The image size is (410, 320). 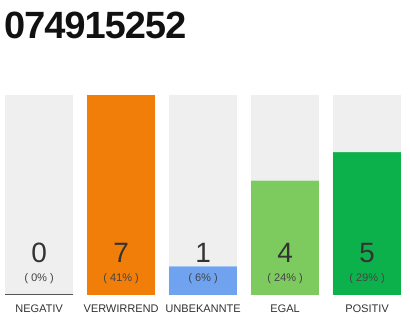 I want to click on data-label: 5, so click(x=367, y=252).